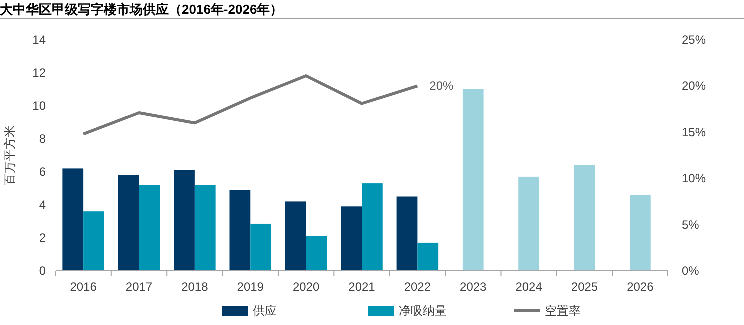  What do you see at coordinates (42, 205) in the screenshot?
I see `y-tick-label: 4` at bounding box center [42, 205].